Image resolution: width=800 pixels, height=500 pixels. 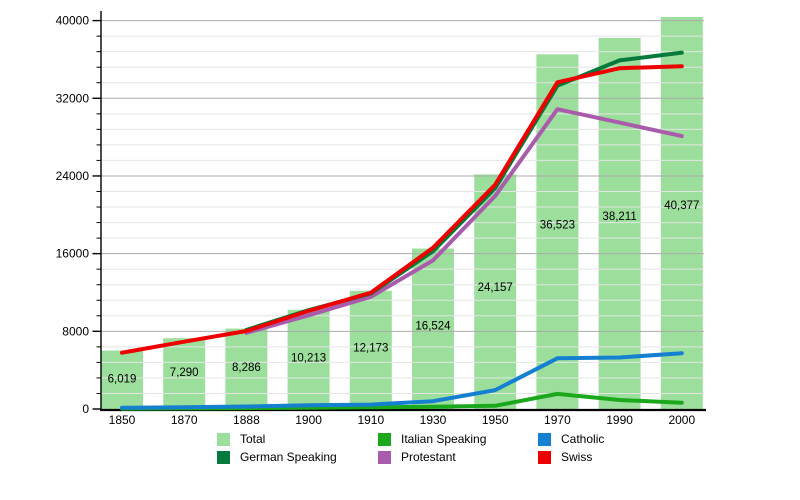 I want to click on legend-item-swiss: Swiss, so click(x=565, y=457).